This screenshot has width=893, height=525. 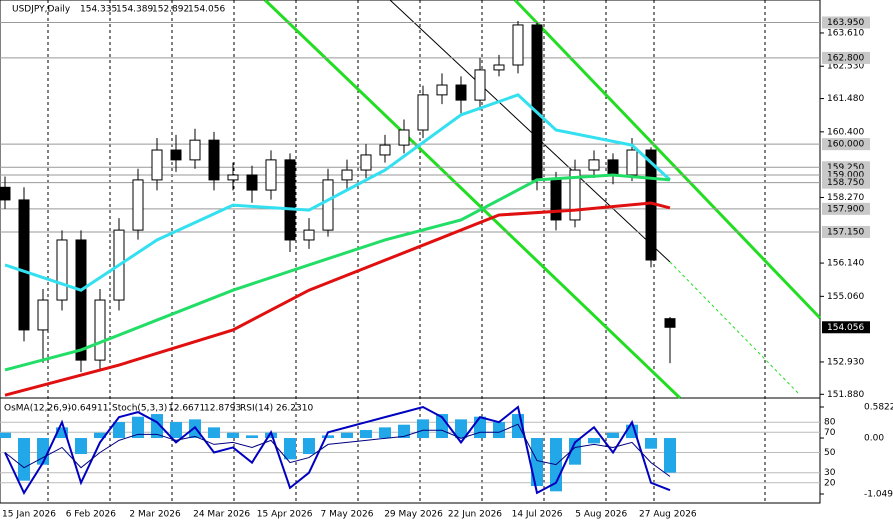 What do you see at coordinates (830, 473) in the screenshot?
I see `y3-tick-label: 30` at bounding box center [830, 473].